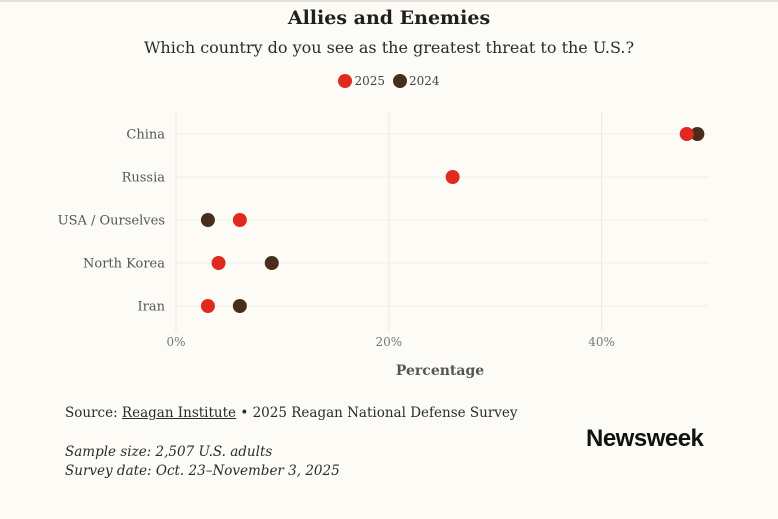 Image resolution: width=778 pixels, height=519 pixels. Describe the element at coordinates (440, 371) in the screenshot. I see `x-axis-label: Percentage` at that location.